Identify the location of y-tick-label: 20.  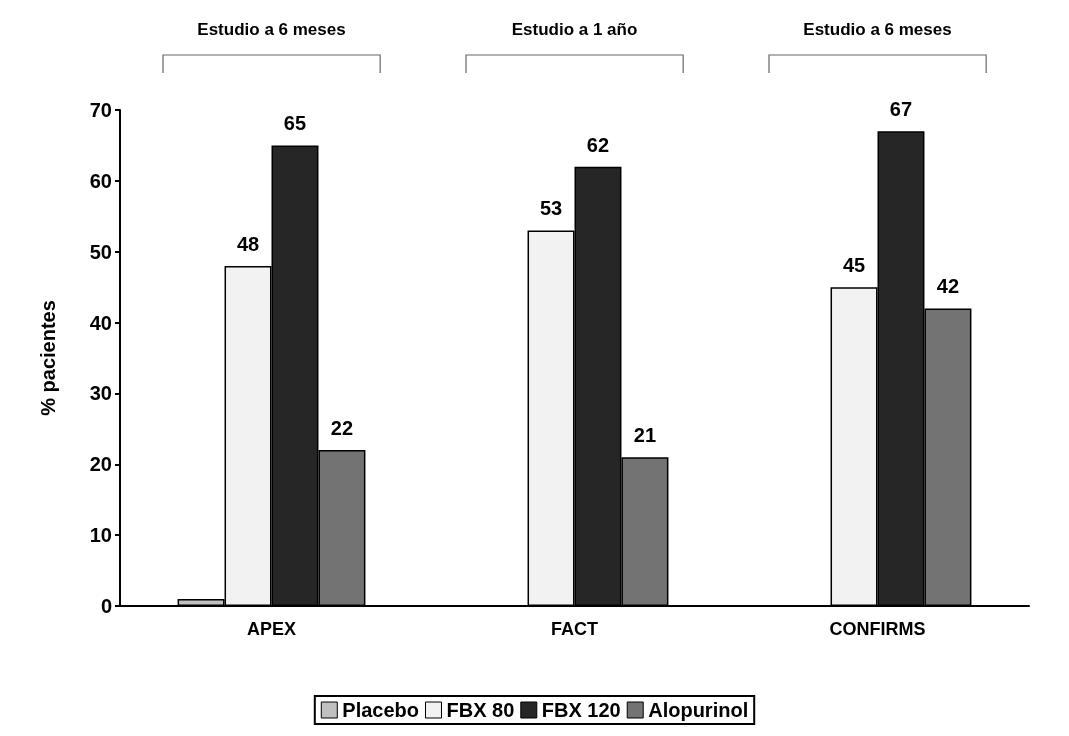
(100, 464).